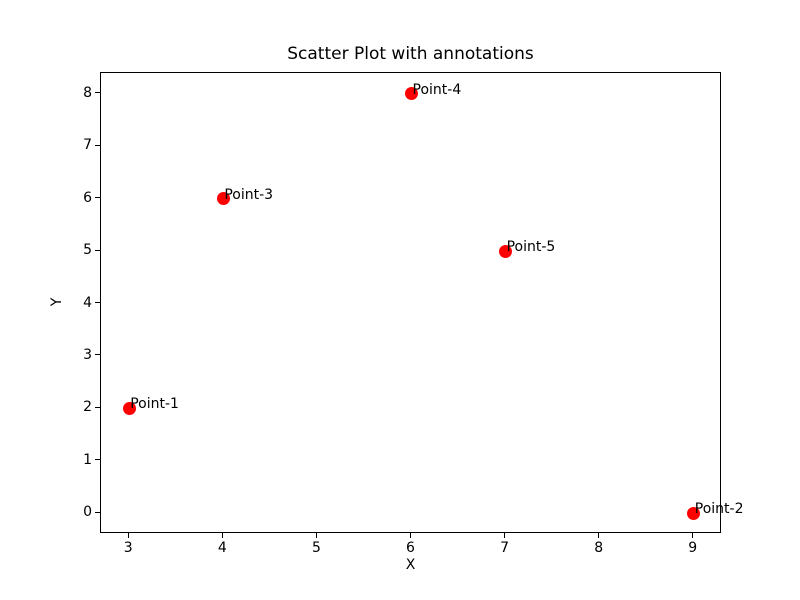 The width and height of the screenshot is (800, 600). Describe the element at coordinates (222, 548) in the screenshot. I see `x-tick-label: 4` at that location.